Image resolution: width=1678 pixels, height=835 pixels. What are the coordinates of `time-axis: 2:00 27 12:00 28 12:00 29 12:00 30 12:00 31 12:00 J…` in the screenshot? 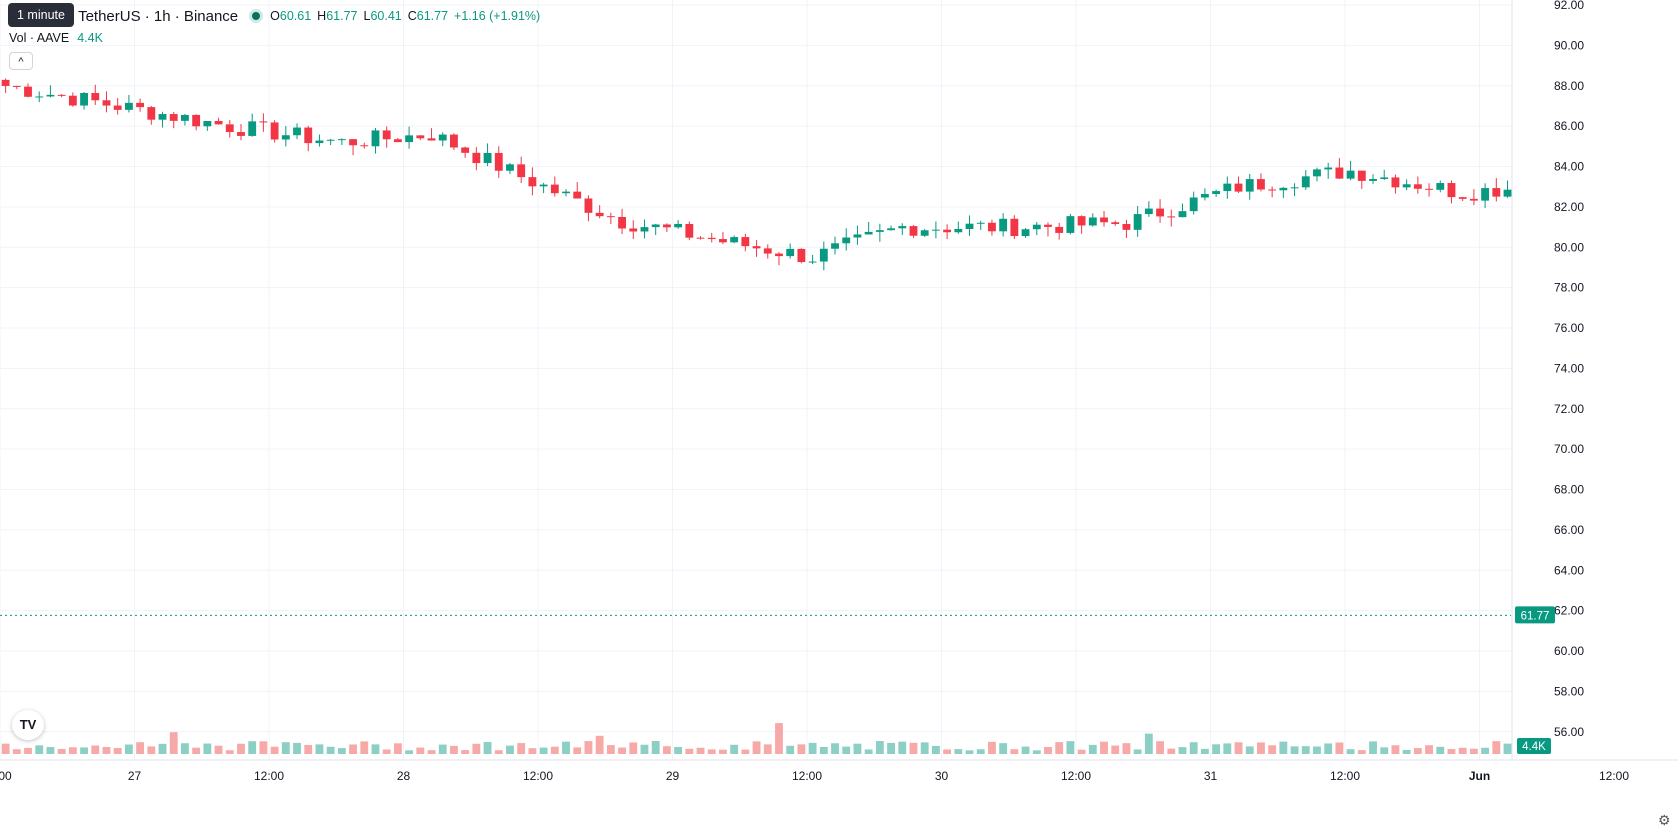 It's located at (839, 771).